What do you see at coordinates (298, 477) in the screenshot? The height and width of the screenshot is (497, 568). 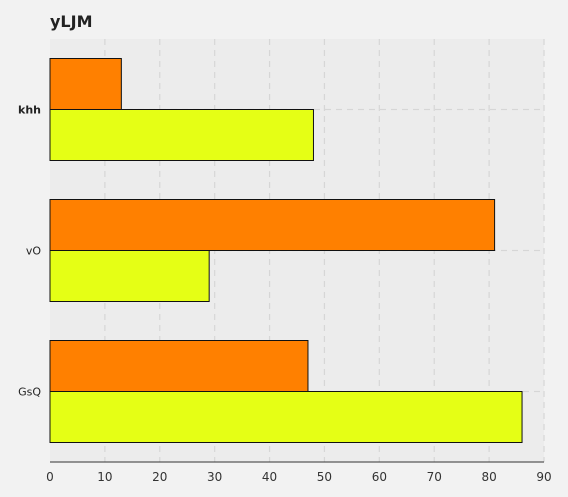 I see `x-tick-labels: 0 10 20 30 40 50 60 70 80 90` at bounding box center [298, 477].